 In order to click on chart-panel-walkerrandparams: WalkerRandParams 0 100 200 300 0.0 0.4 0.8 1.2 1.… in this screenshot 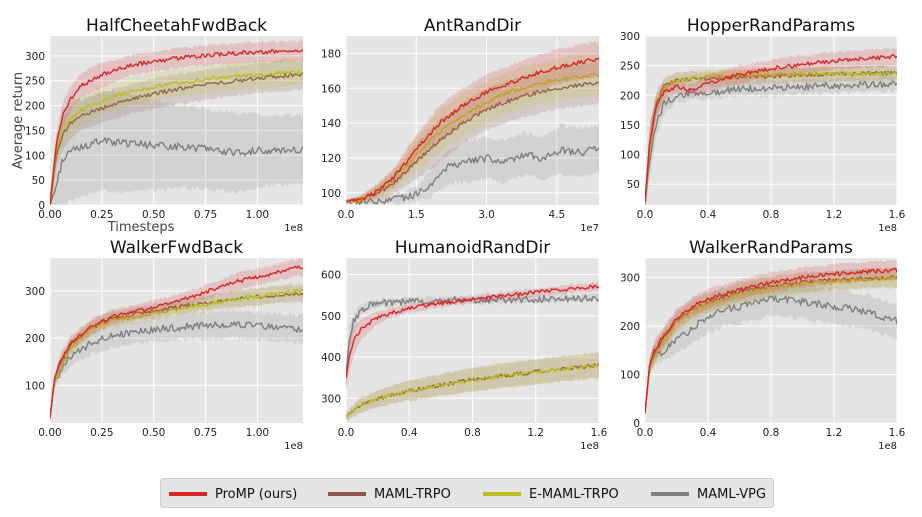, I will do `click(763, 345)`.